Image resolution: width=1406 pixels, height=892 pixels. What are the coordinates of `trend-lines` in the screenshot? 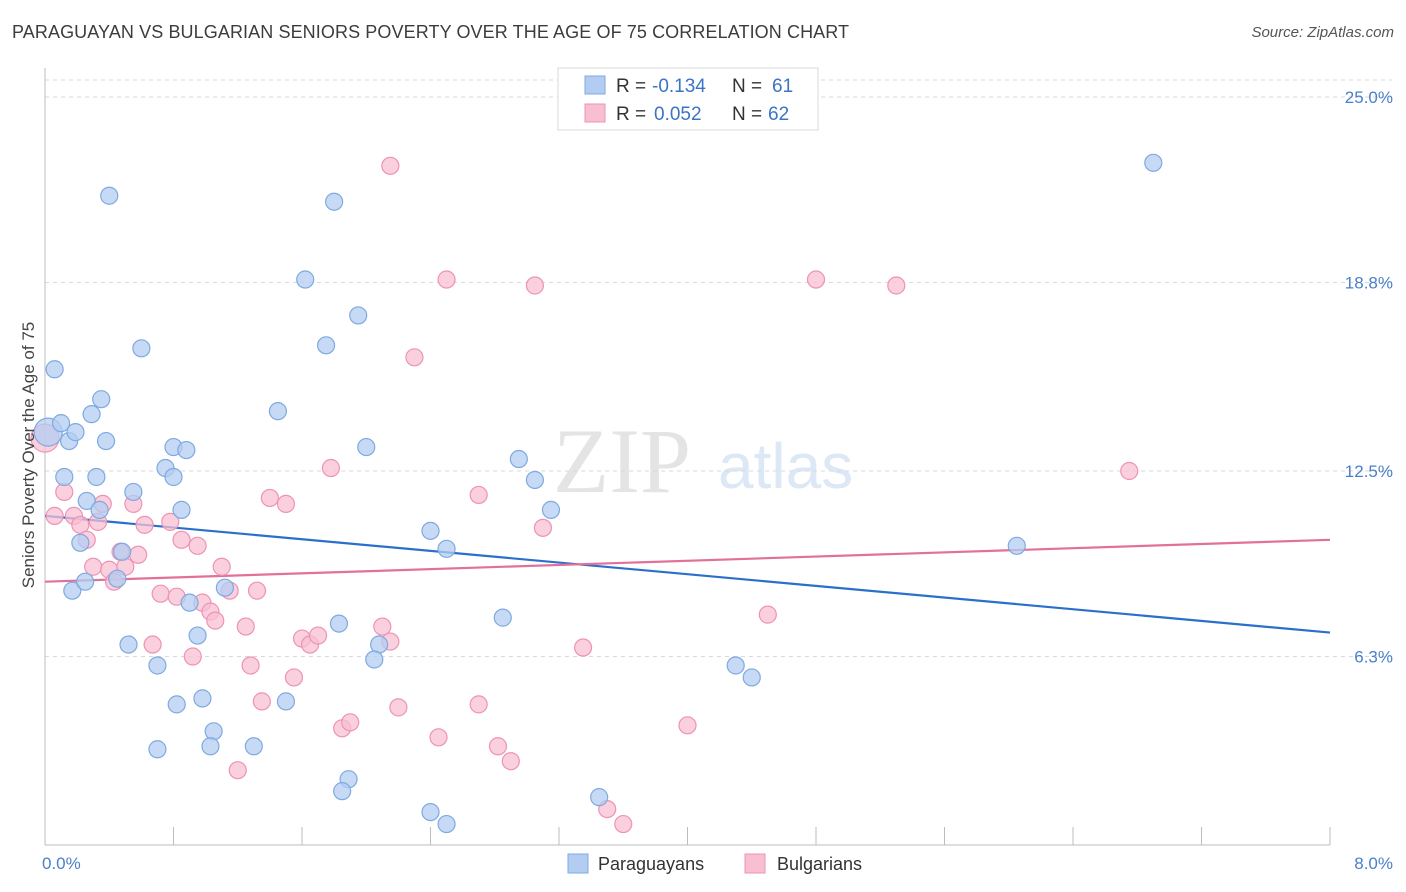 It's located at (687, 574).